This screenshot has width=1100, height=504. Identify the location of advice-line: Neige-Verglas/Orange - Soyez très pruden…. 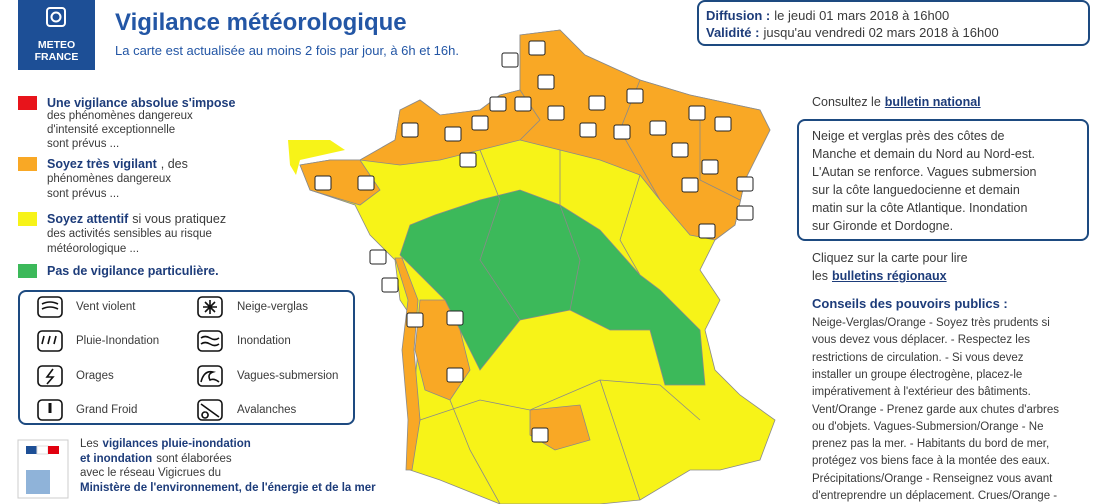
(931, 323).